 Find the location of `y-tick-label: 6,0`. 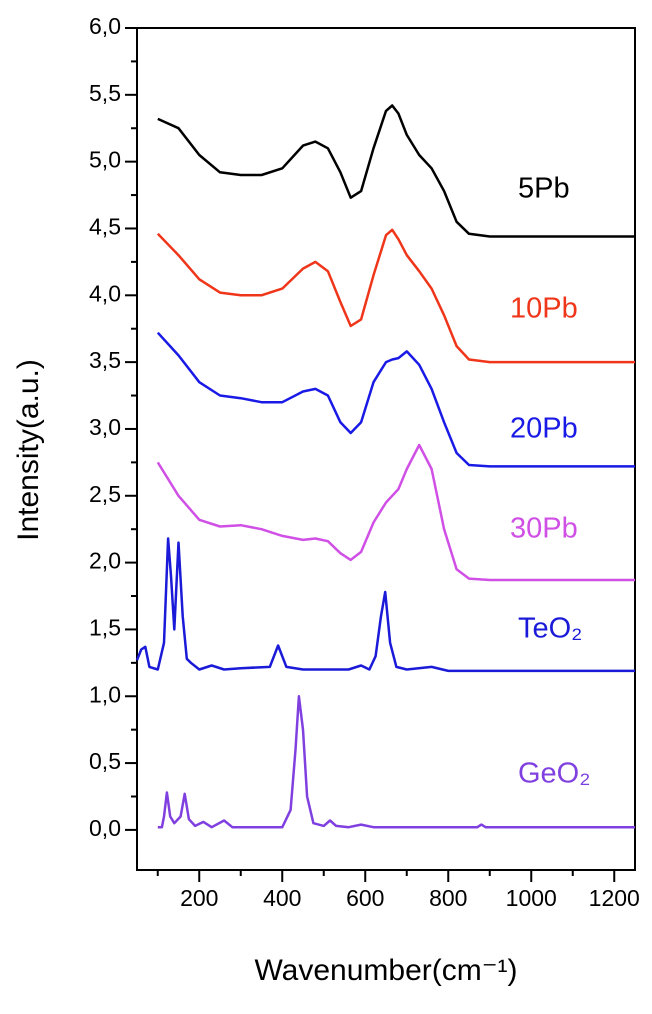

y-tick-label: 6,0 is located at coordinates (105, 26).